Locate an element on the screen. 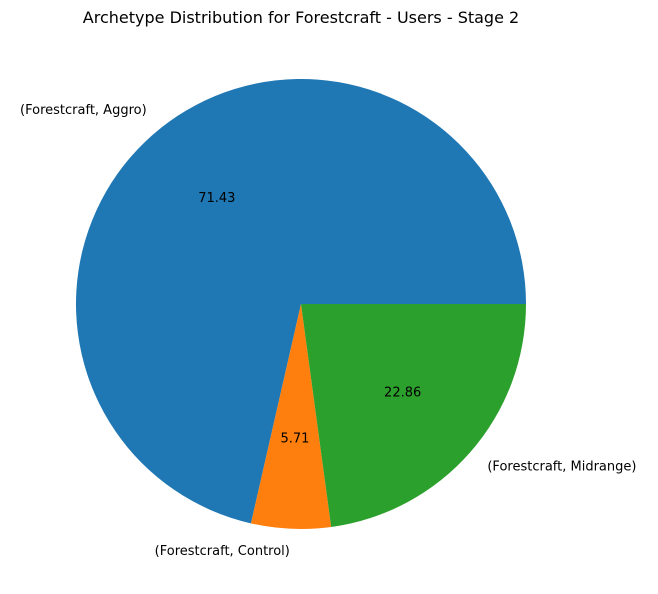 The width and height of the screenshot is (658, 594). pct-label-forestcraft-control: 5.71 is located at coordinates (294, 438).